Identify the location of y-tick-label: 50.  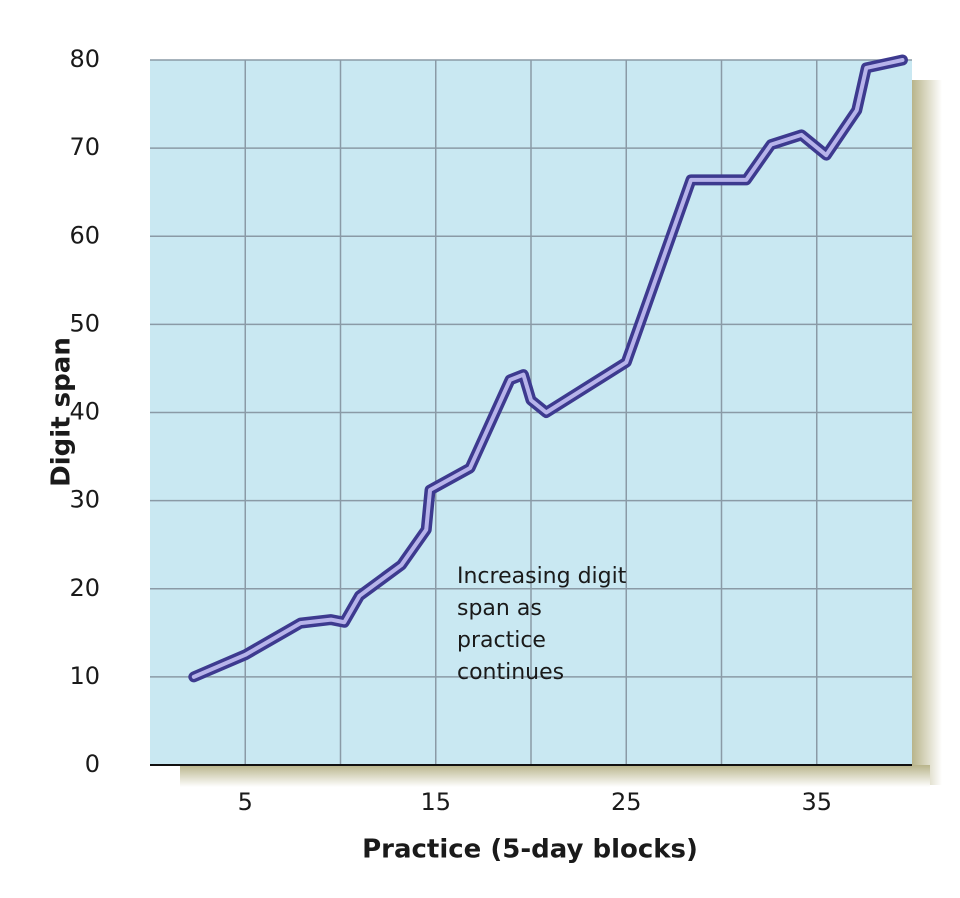
(84, 323).